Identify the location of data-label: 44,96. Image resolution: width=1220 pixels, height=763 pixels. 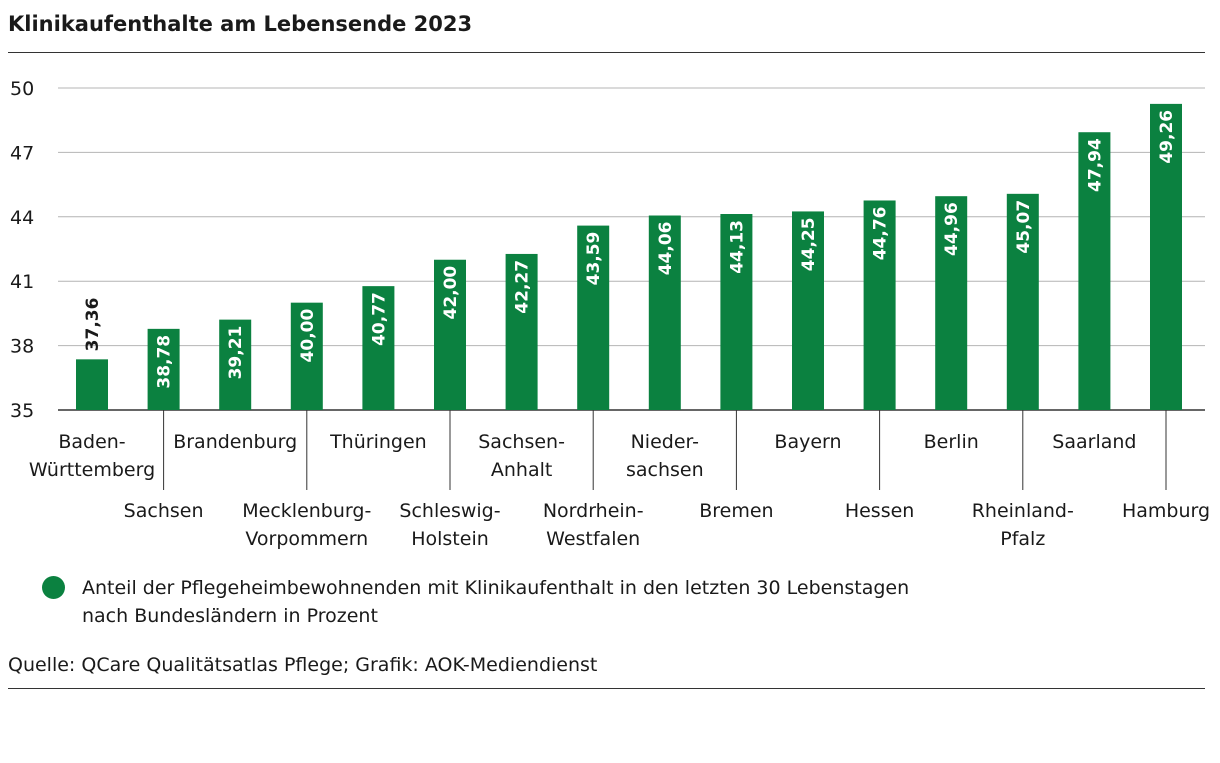
(952, 229).